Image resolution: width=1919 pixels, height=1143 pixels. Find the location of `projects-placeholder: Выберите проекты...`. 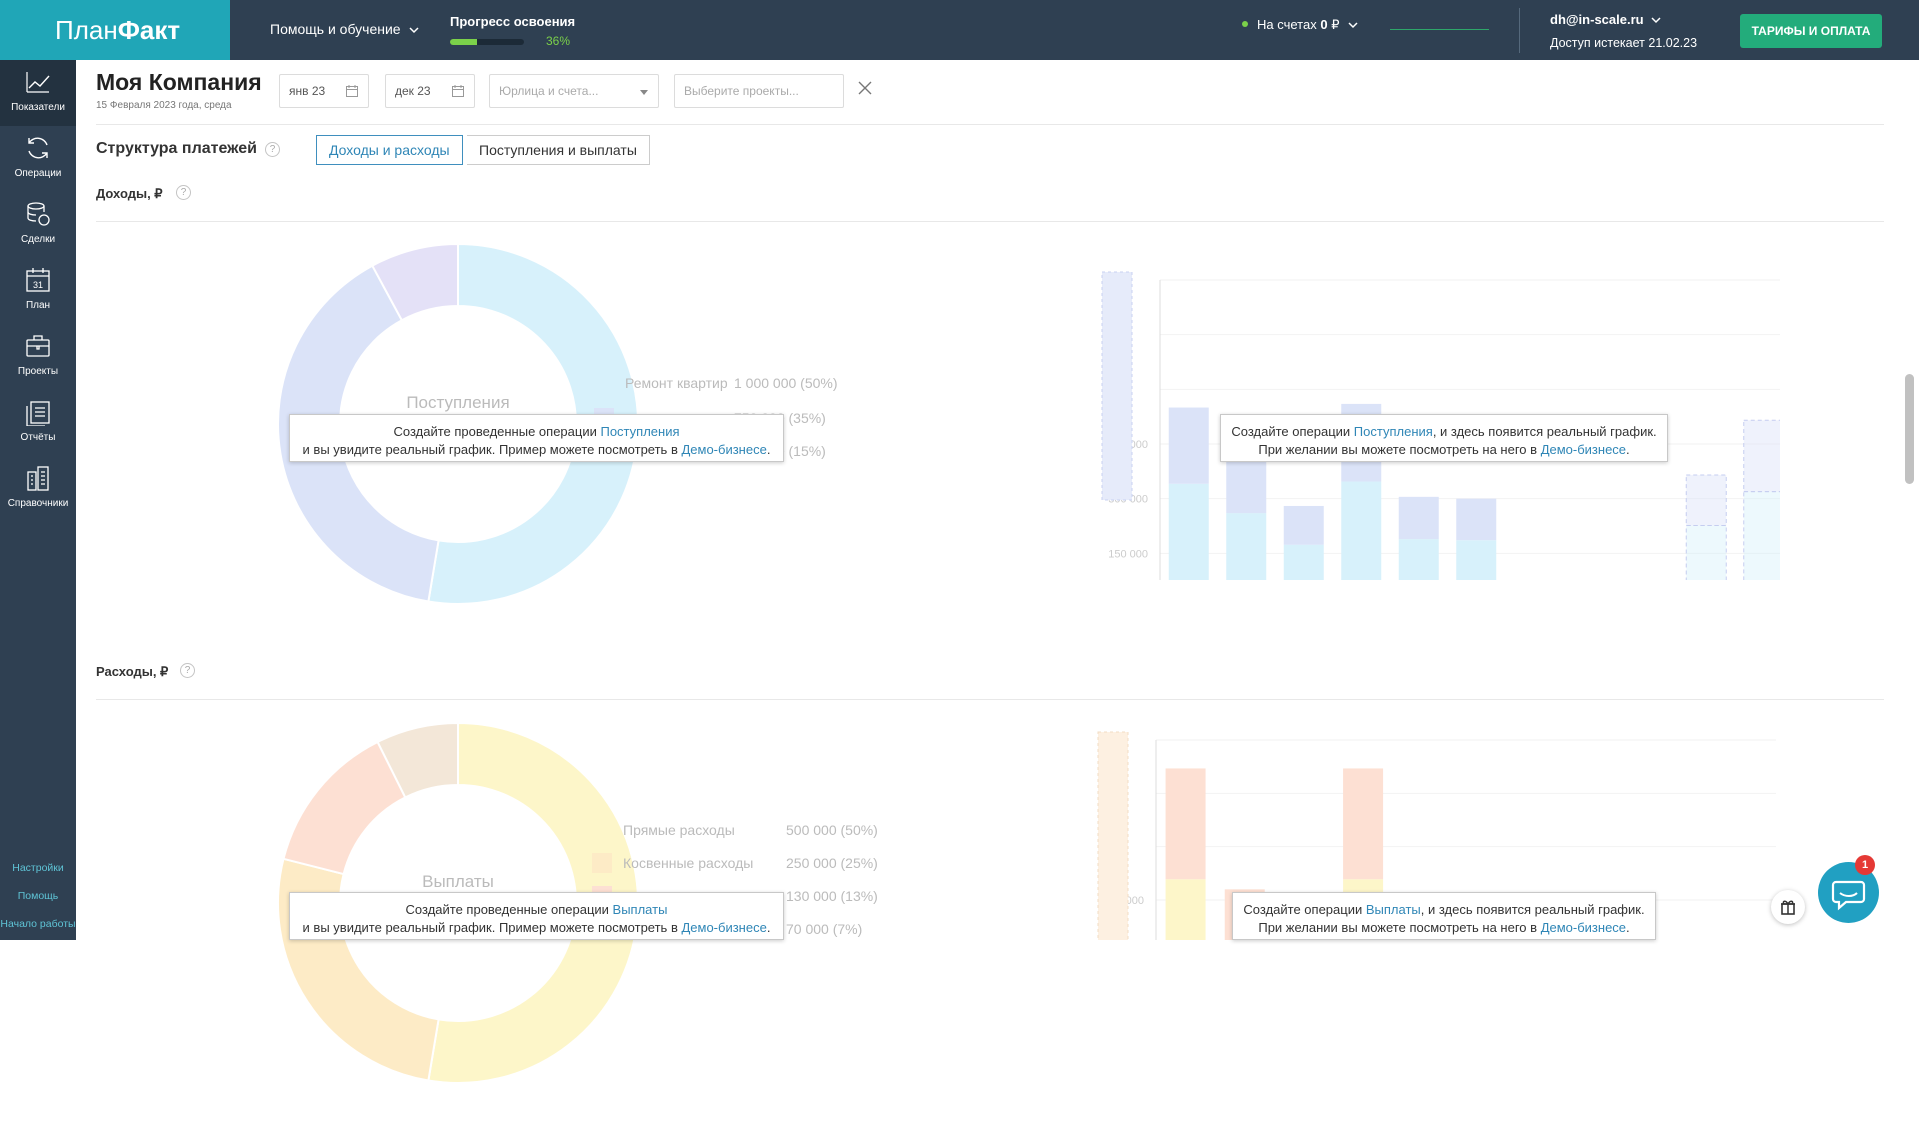

projects-placeholder: Выберите проекты... is located at coordinates (741, 91).